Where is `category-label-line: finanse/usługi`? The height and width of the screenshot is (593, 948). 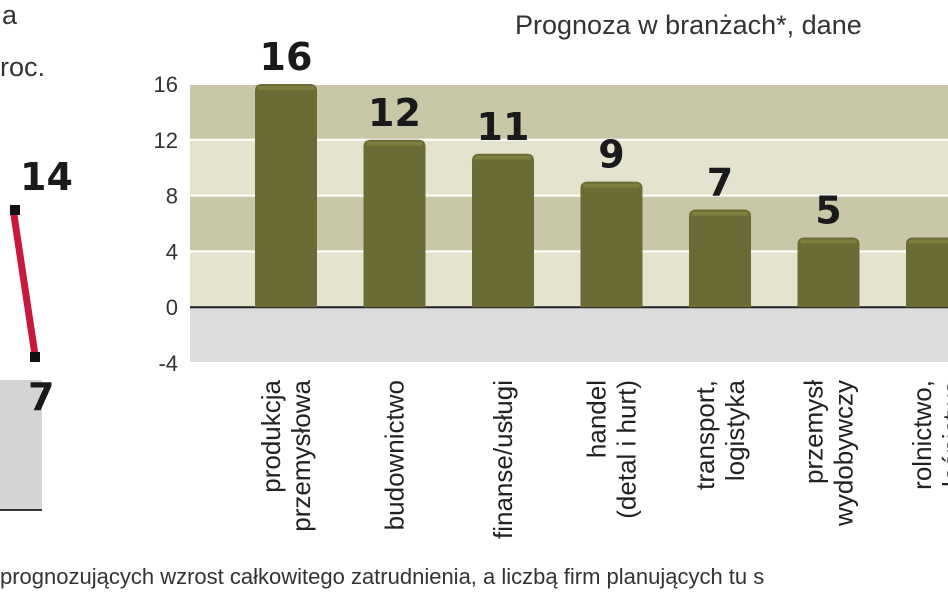
category-label-line: finanse/usługi is located at coordinates (503, 459).